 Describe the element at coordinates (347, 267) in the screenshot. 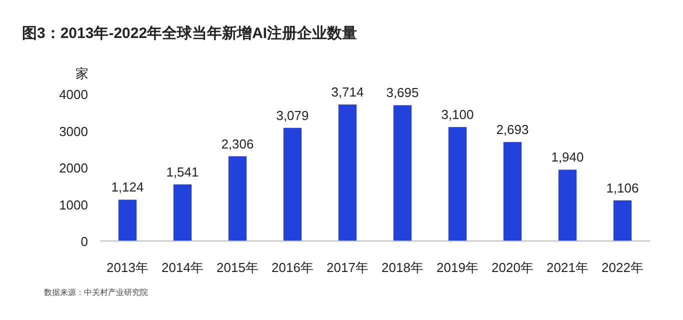

I see `x-tick-label: 2017年` at that location.